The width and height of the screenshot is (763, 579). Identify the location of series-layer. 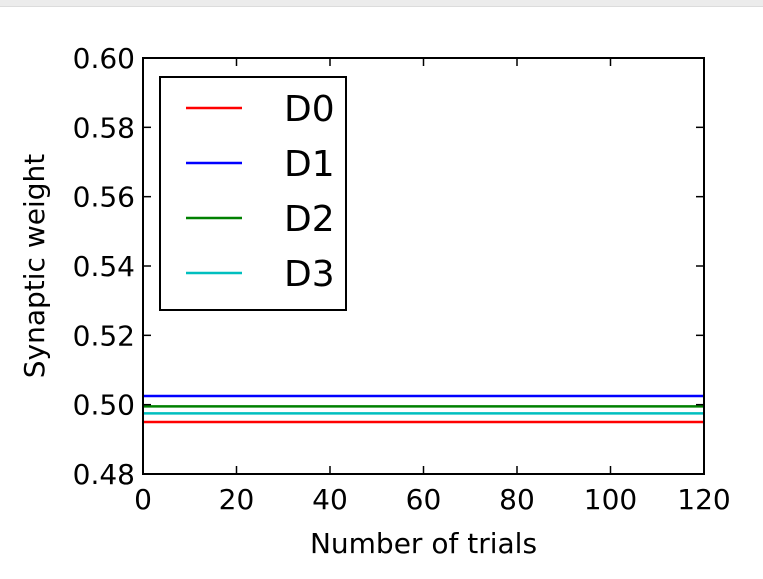
(423, 409).